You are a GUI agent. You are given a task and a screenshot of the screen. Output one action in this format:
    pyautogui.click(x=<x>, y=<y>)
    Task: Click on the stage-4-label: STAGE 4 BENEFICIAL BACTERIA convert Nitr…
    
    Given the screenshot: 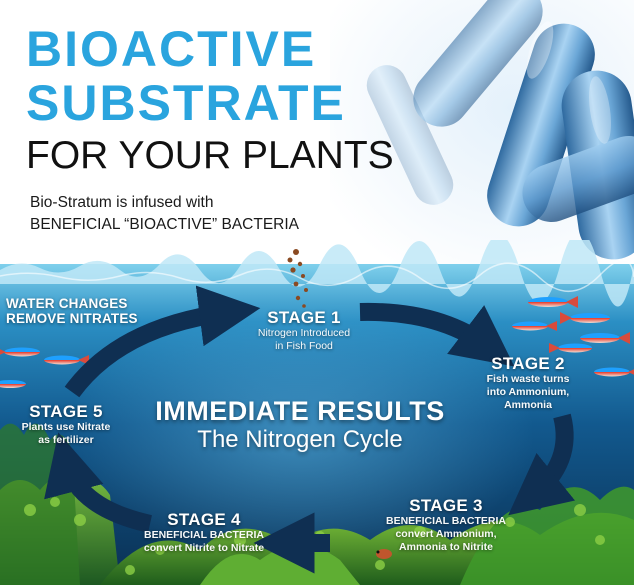 What is the action you would take?
    pyautogui.click(x=204, y=532)
    